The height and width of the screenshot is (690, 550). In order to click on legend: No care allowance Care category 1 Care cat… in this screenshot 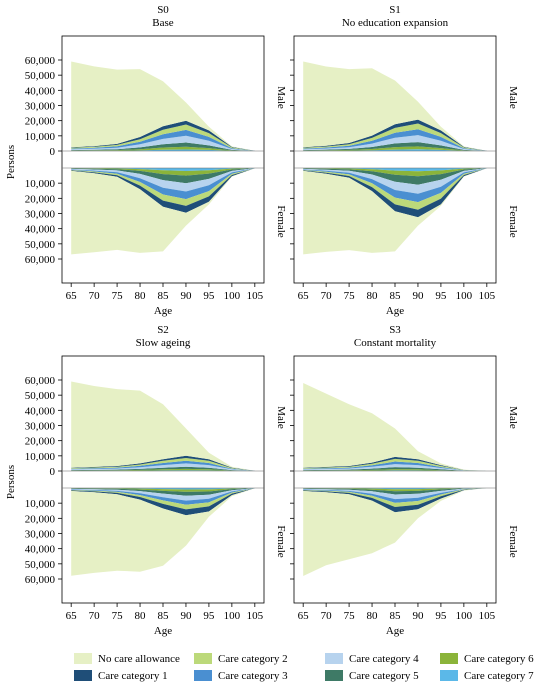, I will do `click(304, 667)`.